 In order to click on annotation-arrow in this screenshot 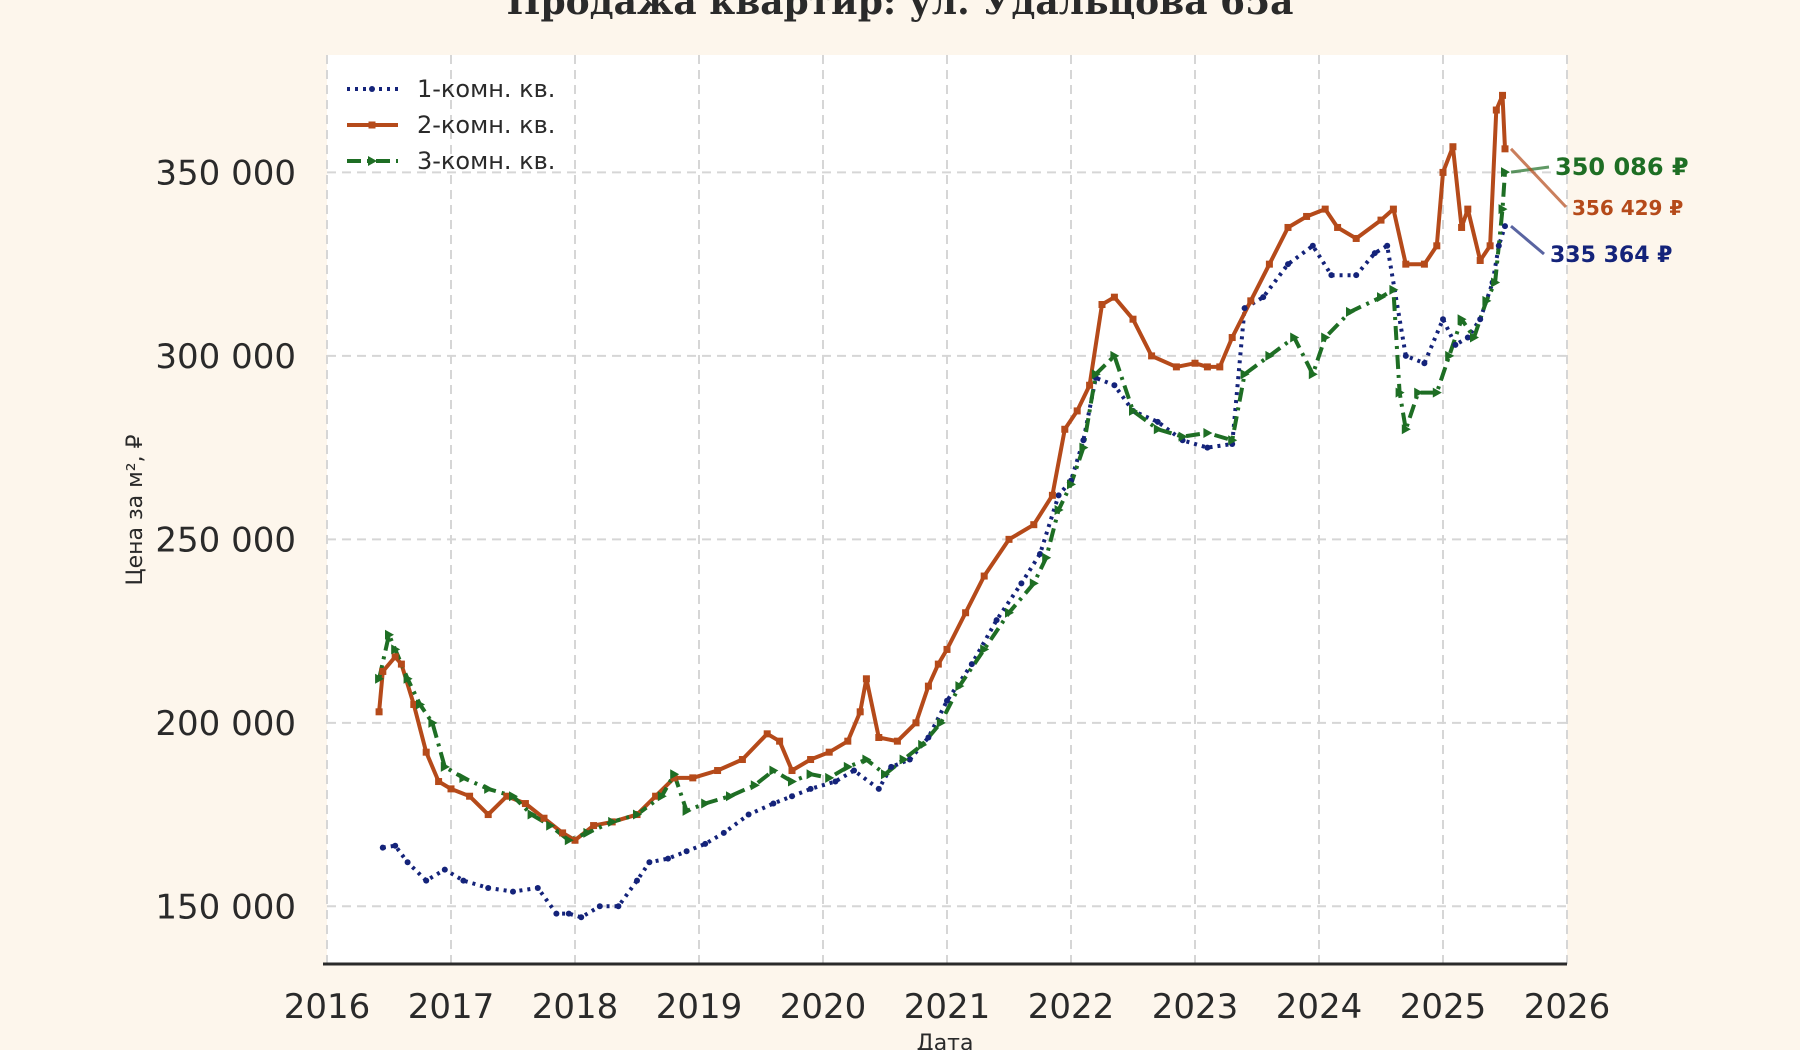, I will do `click(1538, 178)`.